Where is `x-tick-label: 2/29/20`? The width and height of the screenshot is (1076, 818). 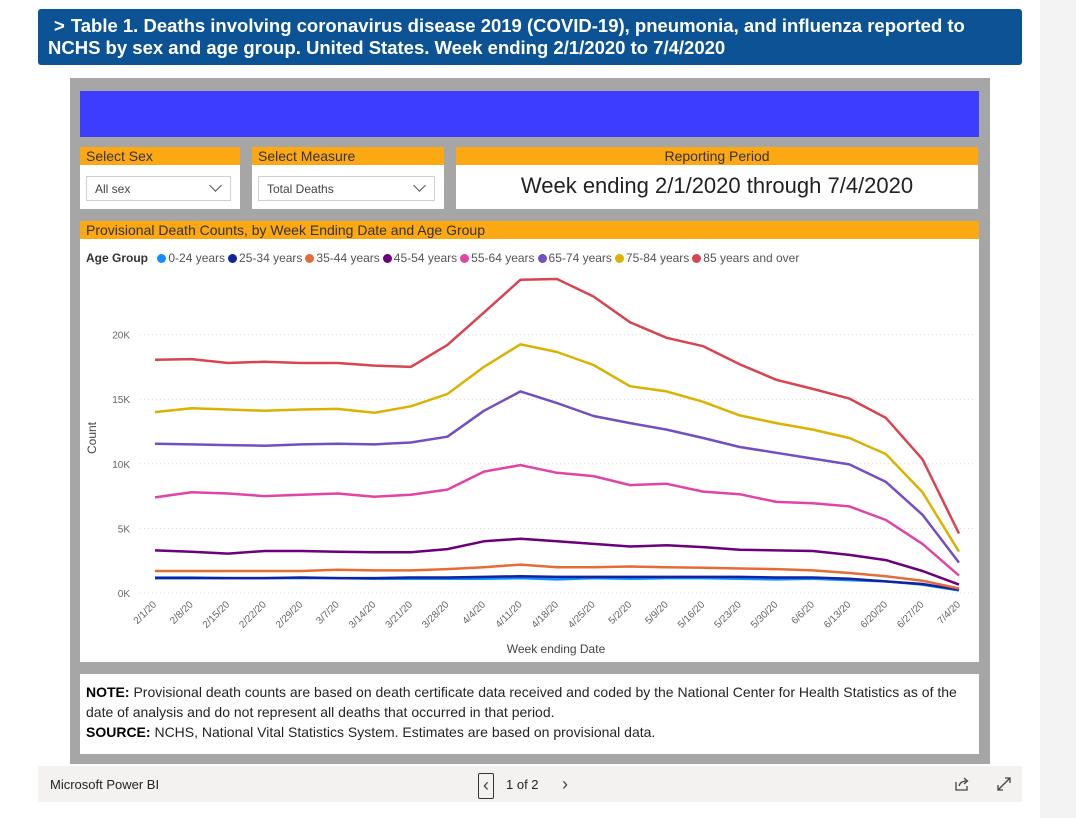
x-tick-label: 2/29/20 is located at coordinates (290, 615).